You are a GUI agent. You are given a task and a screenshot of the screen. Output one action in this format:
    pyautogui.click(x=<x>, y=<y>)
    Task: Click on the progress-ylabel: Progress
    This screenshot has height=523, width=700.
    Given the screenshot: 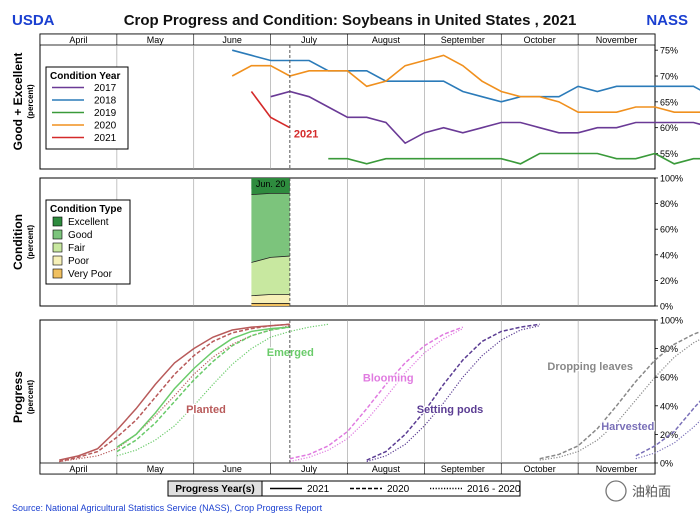 What is the action you would take?
    pyautogui.click(x=18, y=397)
    